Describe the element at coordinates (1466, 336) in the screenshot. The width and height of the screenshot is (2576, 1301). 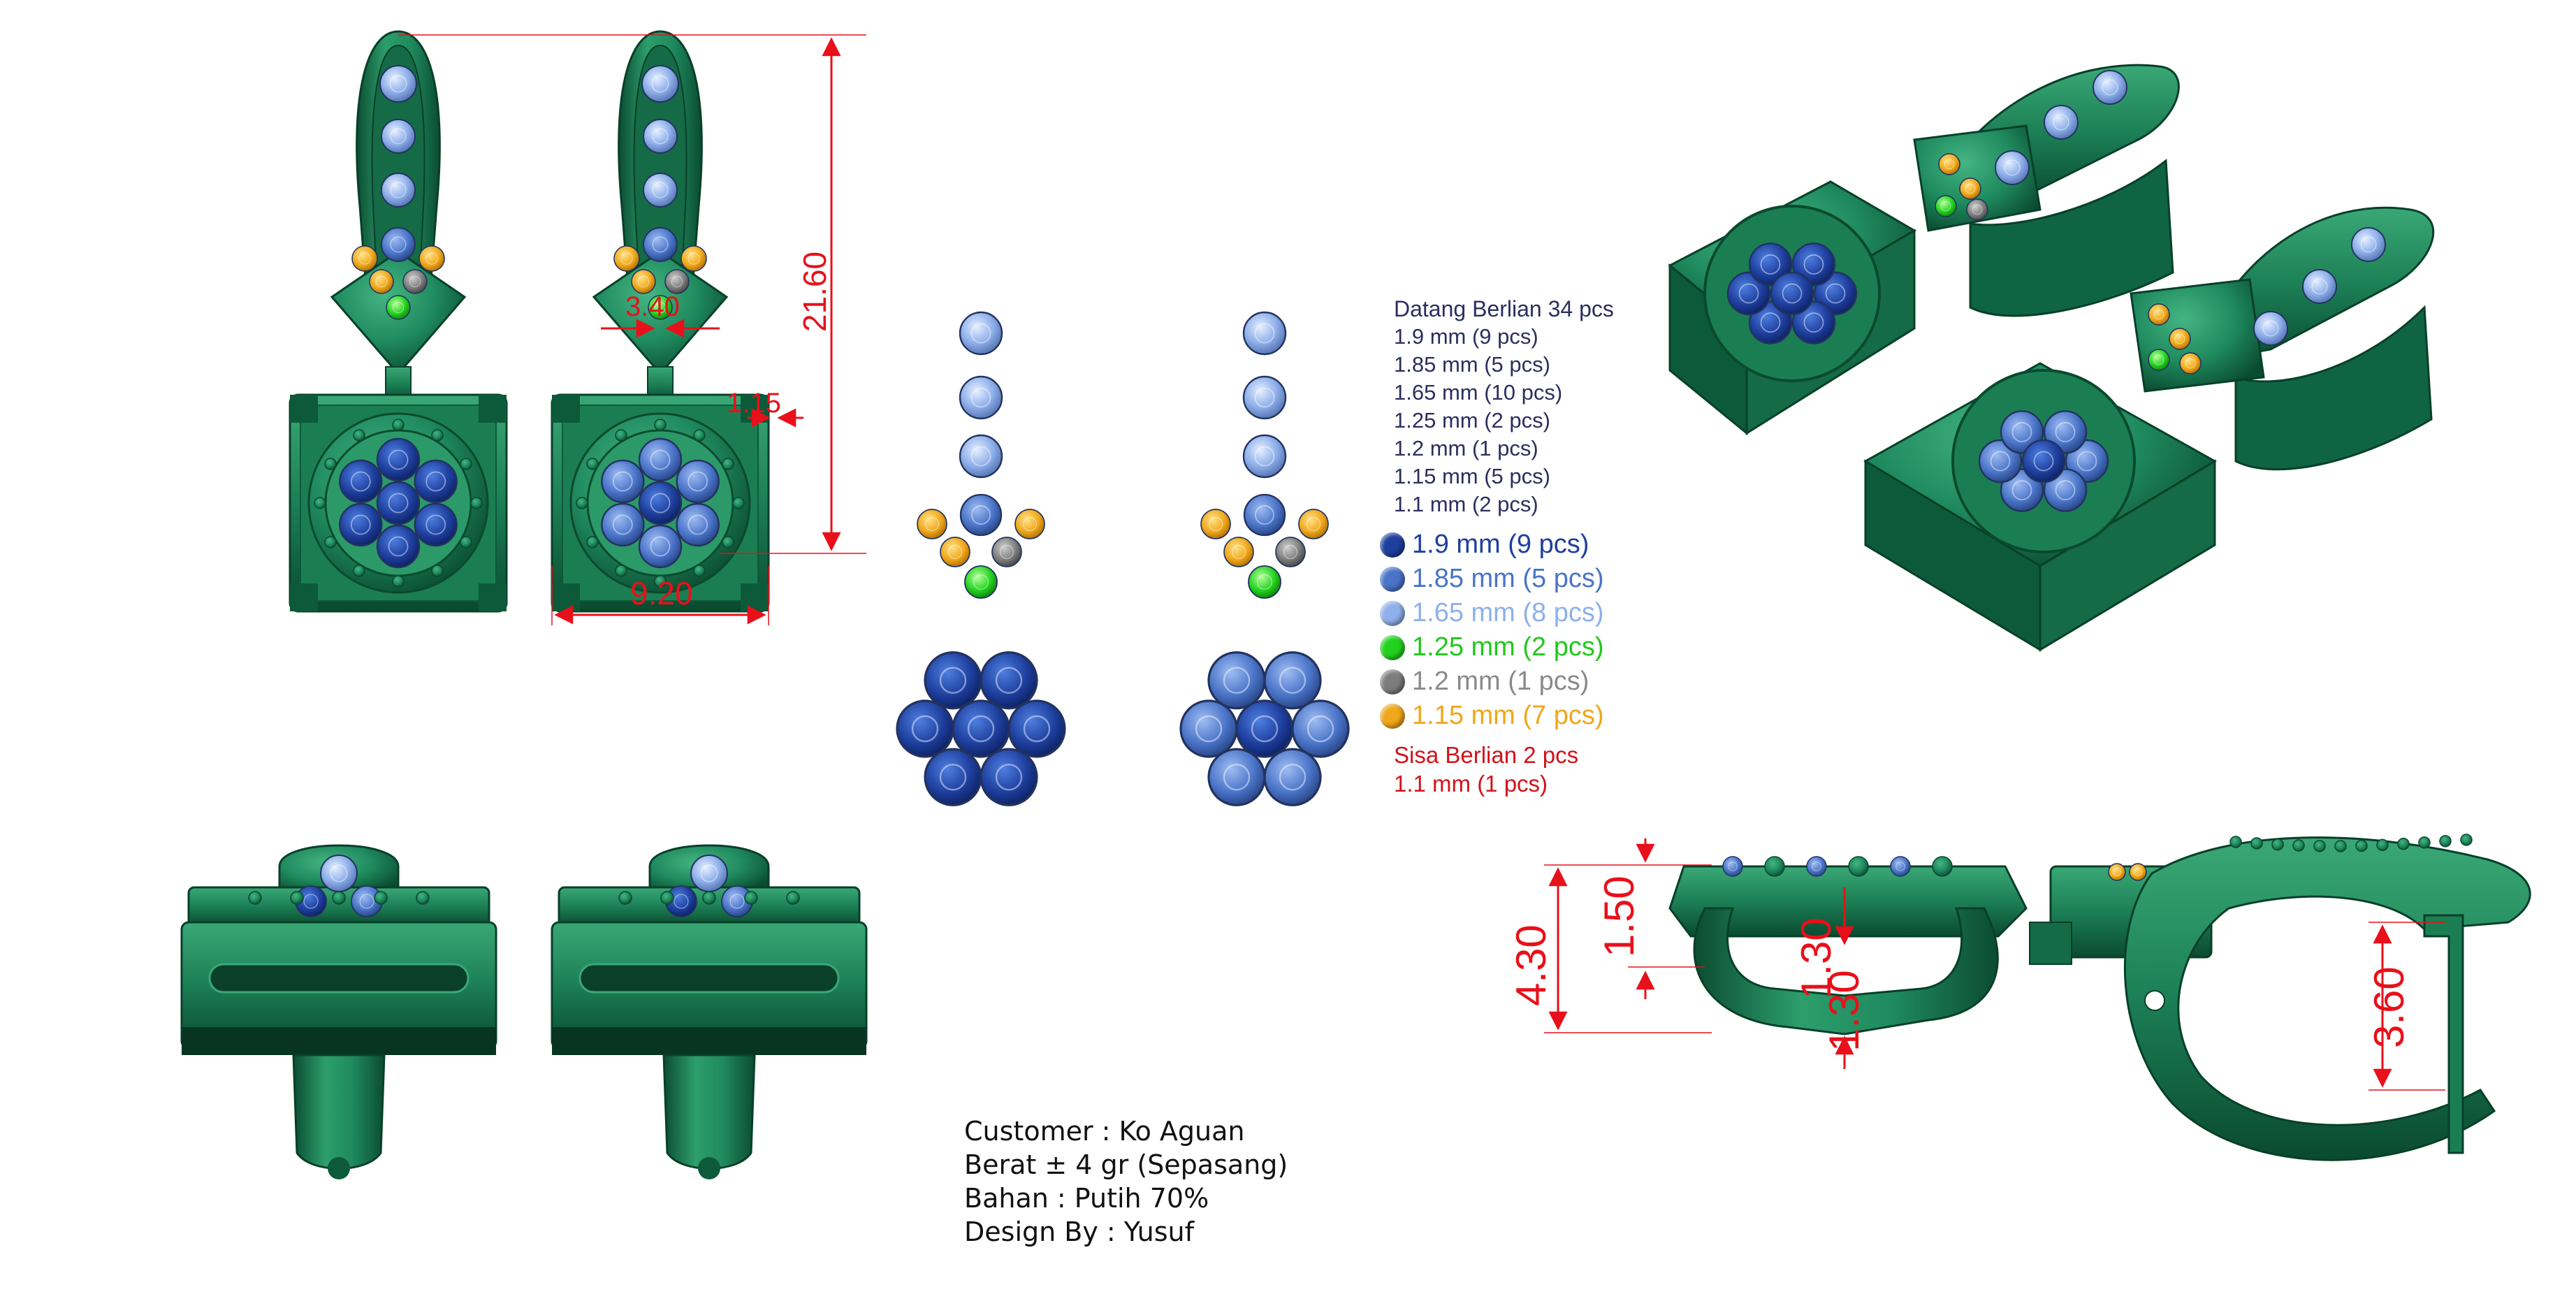
I see `stone-summary-item: 1.9 mm (9 pcs)` at that location.